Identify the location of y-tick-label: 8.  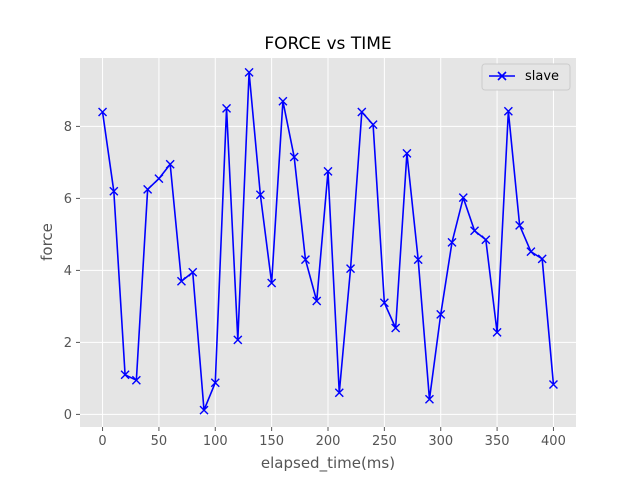
(68, 127).